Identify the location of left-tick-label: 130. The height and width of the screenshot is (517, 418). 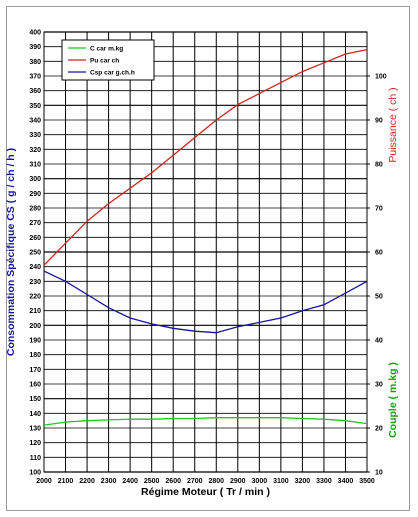
(35, 429).